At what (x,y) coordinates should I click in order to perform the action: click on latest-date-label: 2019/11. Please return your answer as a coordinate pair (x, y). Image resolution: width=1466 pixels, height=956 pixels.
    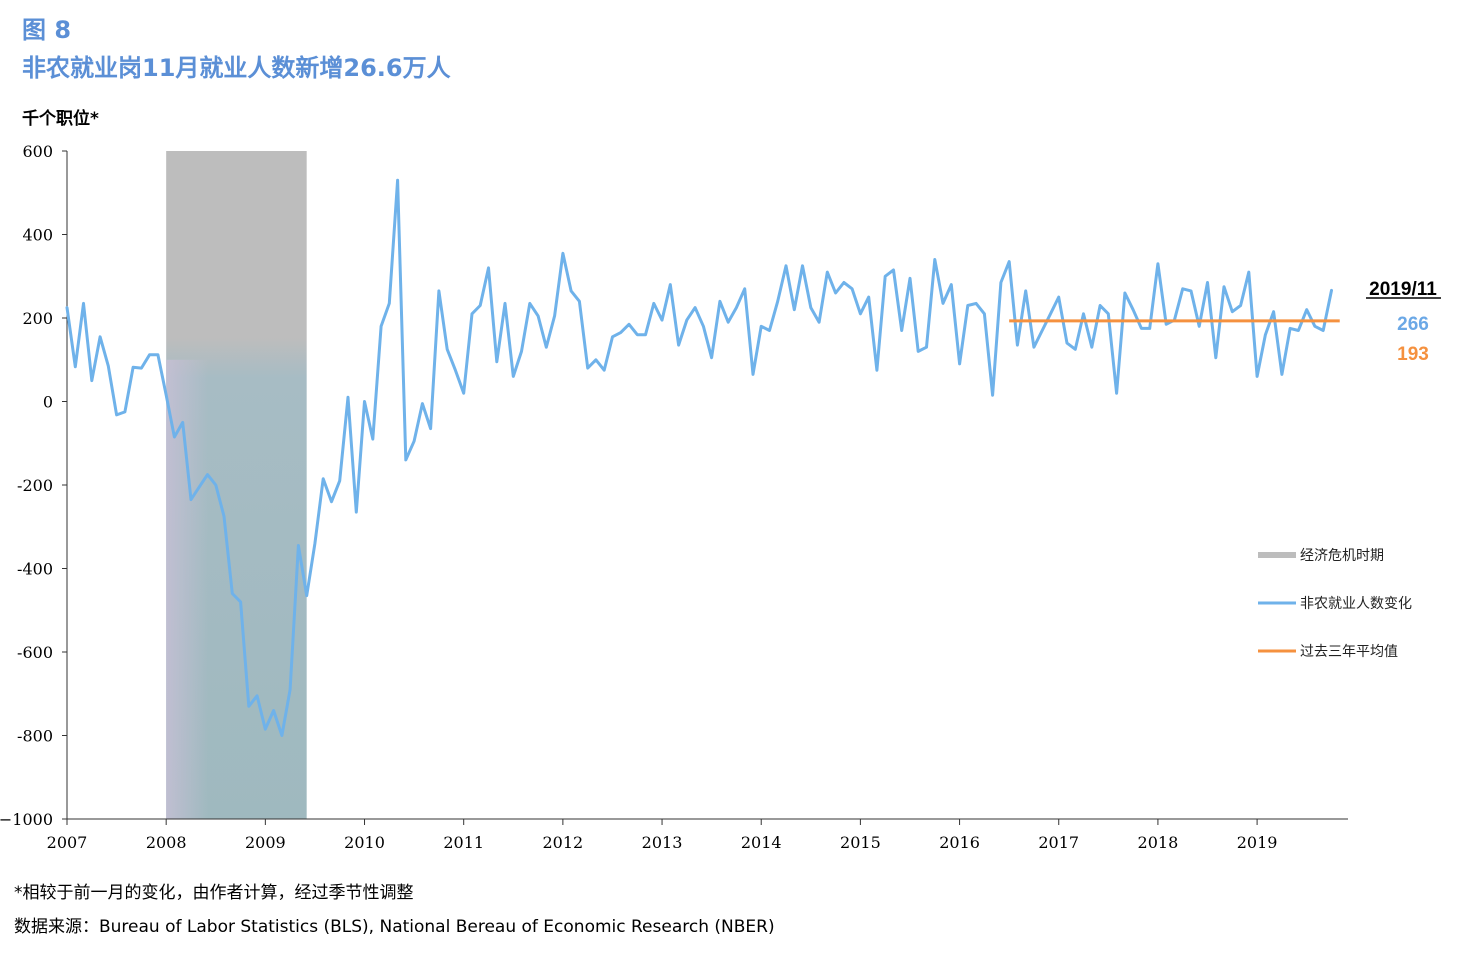
    Looking at the image, I should click on (1403, 289).